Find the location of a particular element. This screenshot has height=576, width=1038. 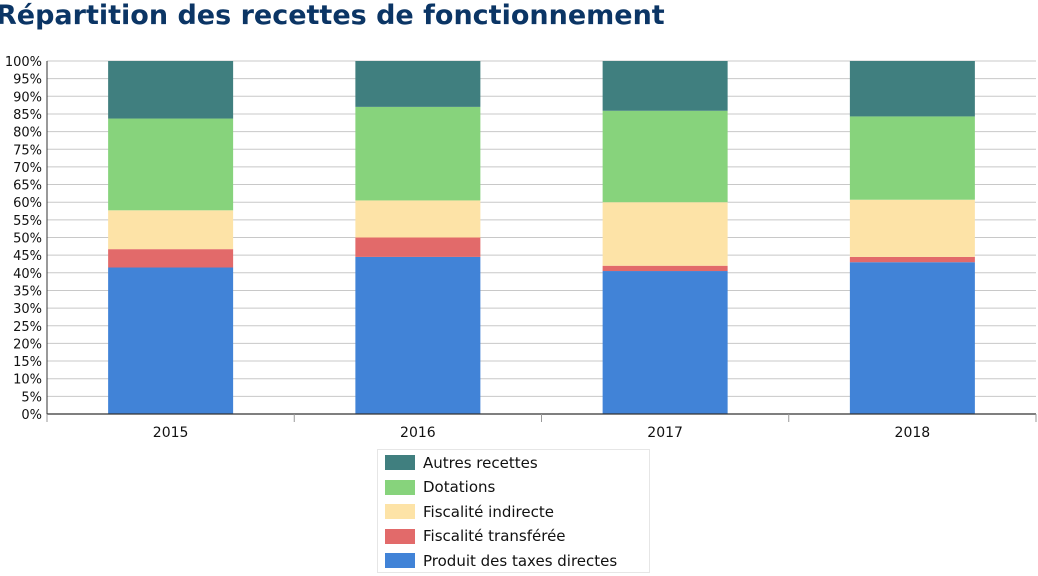

x-tick-label: 2017 is located at coordinates (665, 433).